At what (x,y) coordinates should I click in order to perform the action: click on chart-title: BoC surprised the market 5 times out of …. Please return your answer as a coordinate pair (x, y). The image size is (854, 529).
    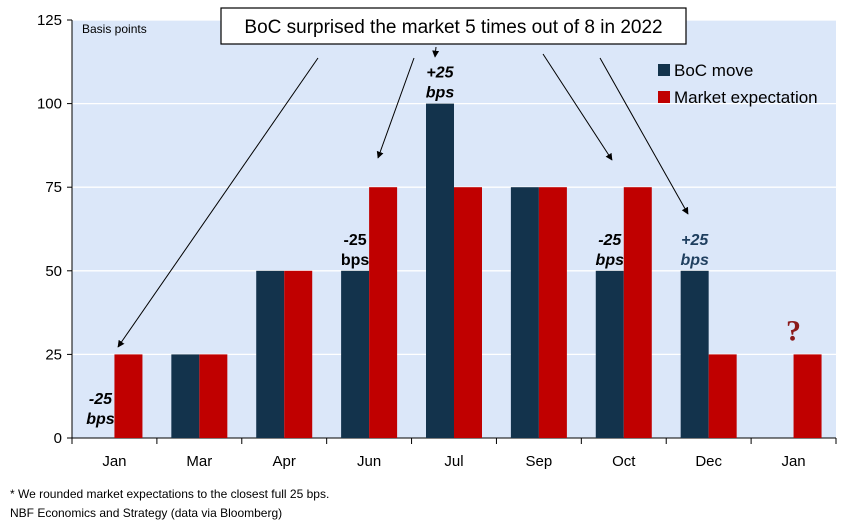
    Looking at the image, I should click on (453, 27).